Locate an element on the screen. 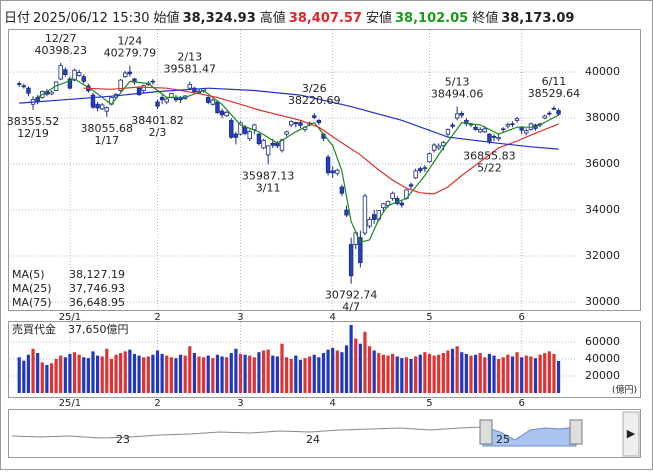 The width and height of the screenshot is (653, 474). ma-legend-value: 36,648.95 is located at coordinates (97, 302).